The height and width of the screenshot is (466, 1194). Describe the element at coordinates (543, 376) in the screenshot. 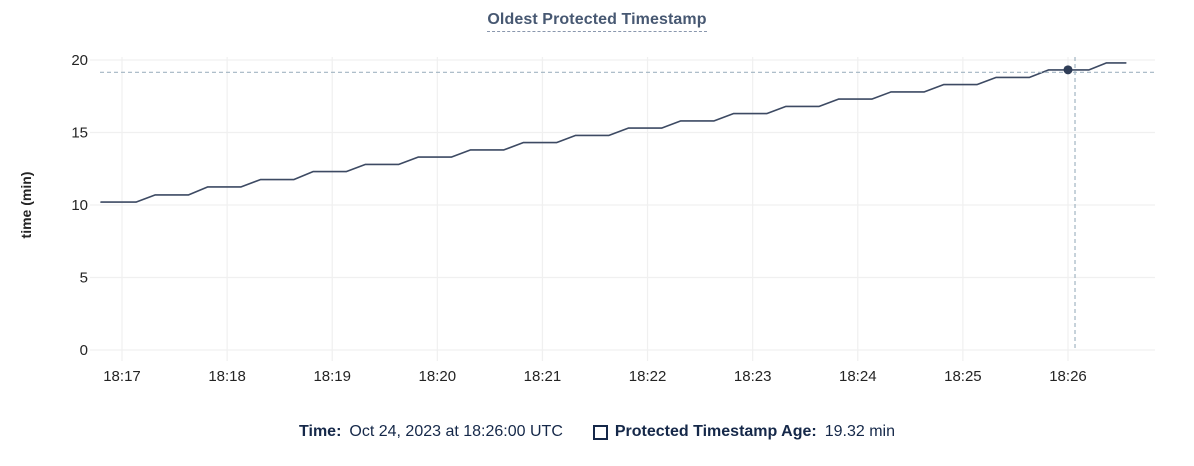

I see `x-tick-label: 18:21` at that location.